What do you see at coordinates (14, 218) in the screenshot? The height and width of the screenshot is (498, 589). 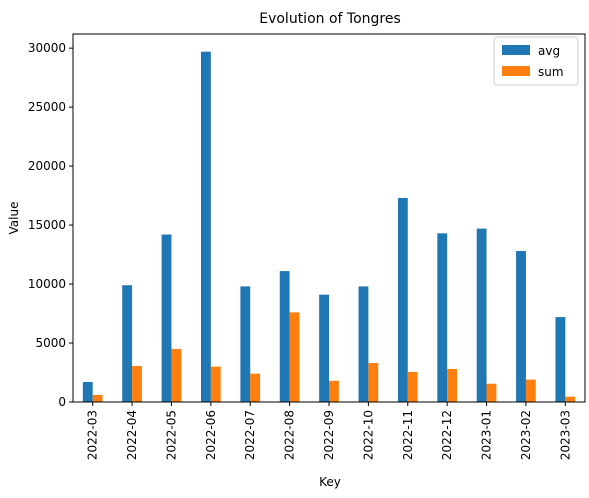 I see `y-axis-label: Value` at bounding box center [14, 218].